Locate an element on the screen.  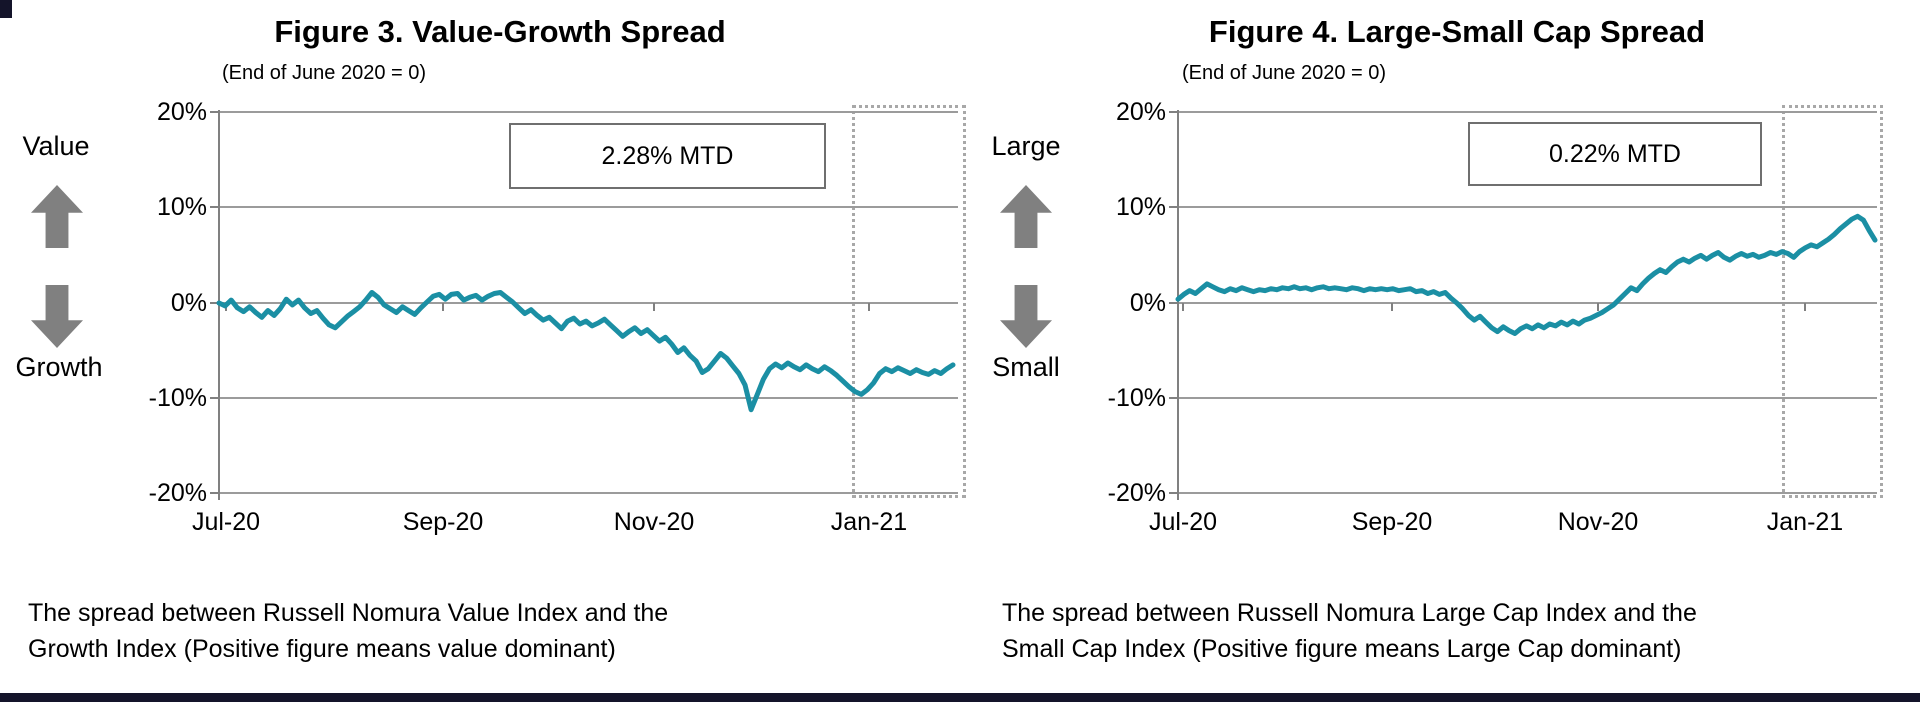
figure3-direction-down-label: Growth is located at coordinates (59, 367).